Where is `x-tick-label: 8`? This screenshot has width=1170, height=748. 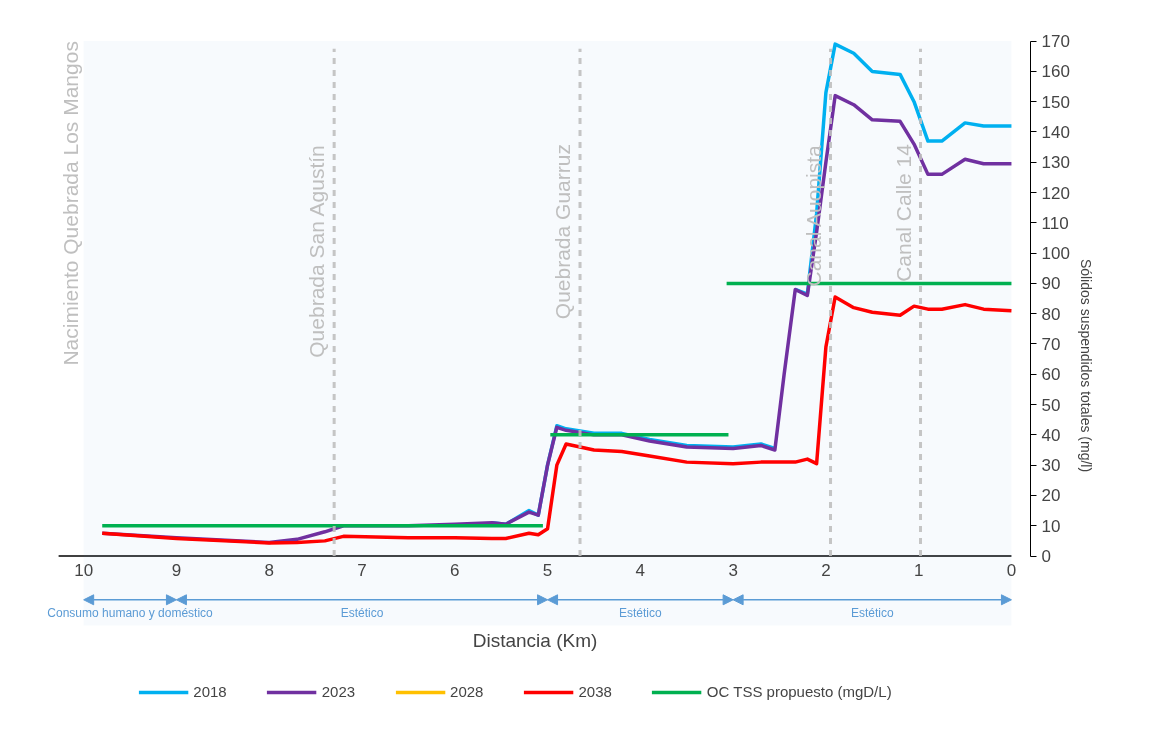 x-tick-label: 8 is located at coordinates (269, 571).